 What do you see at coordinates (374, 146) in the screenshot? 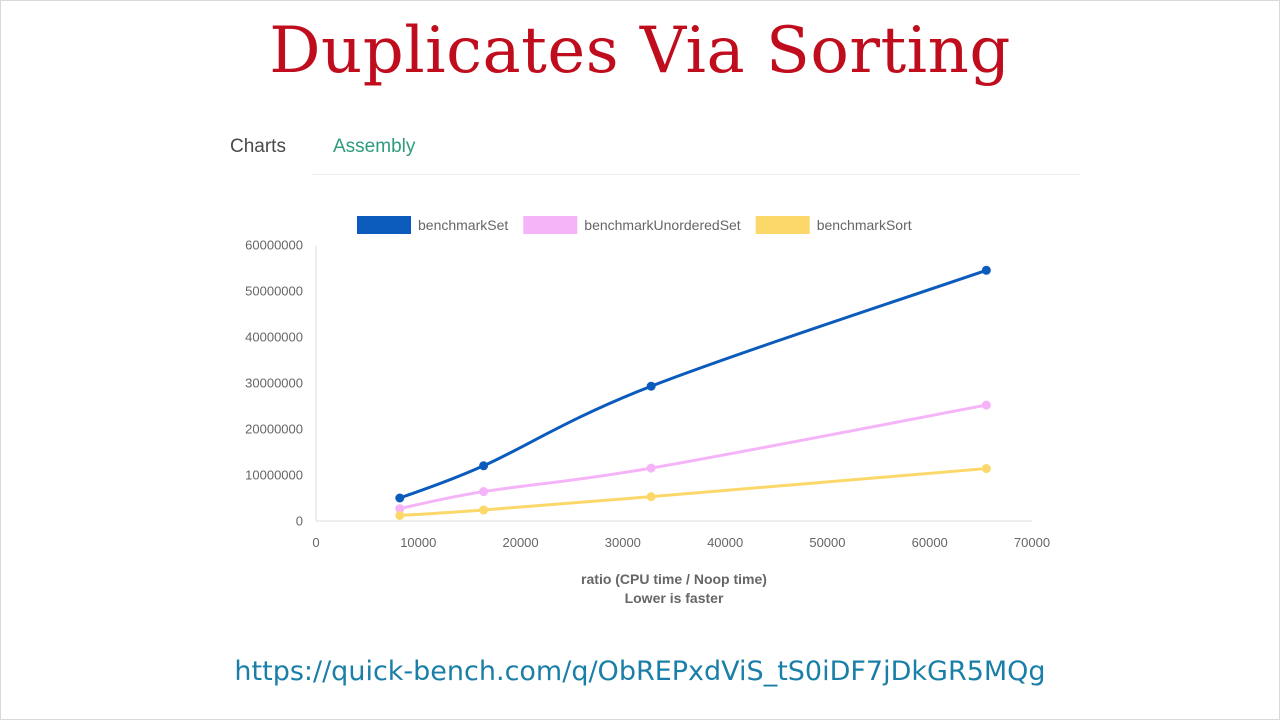
I see `tab-assembly: Assembly` at bounding box center [374, 146].